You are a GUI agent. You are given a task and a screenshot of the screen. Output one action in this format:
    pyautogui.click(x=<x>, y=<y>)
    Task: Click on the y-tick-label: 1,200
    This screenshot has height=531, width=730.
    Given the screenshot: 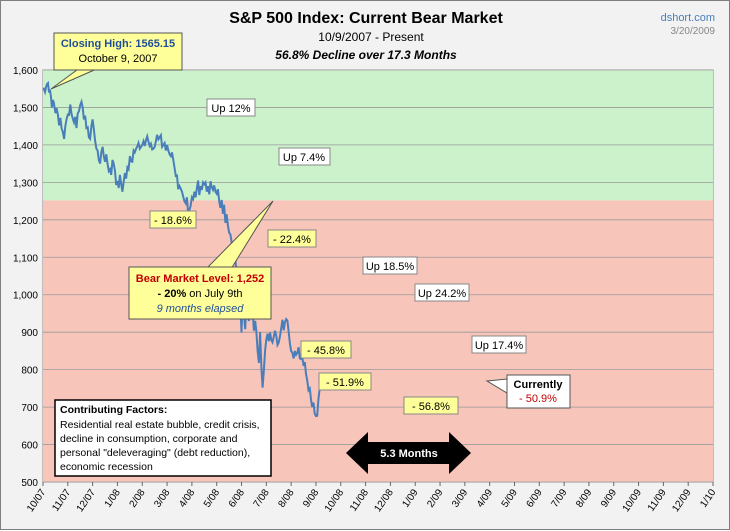 What is the action you would take?
    pyautogui.click(x=25, y=221)
    